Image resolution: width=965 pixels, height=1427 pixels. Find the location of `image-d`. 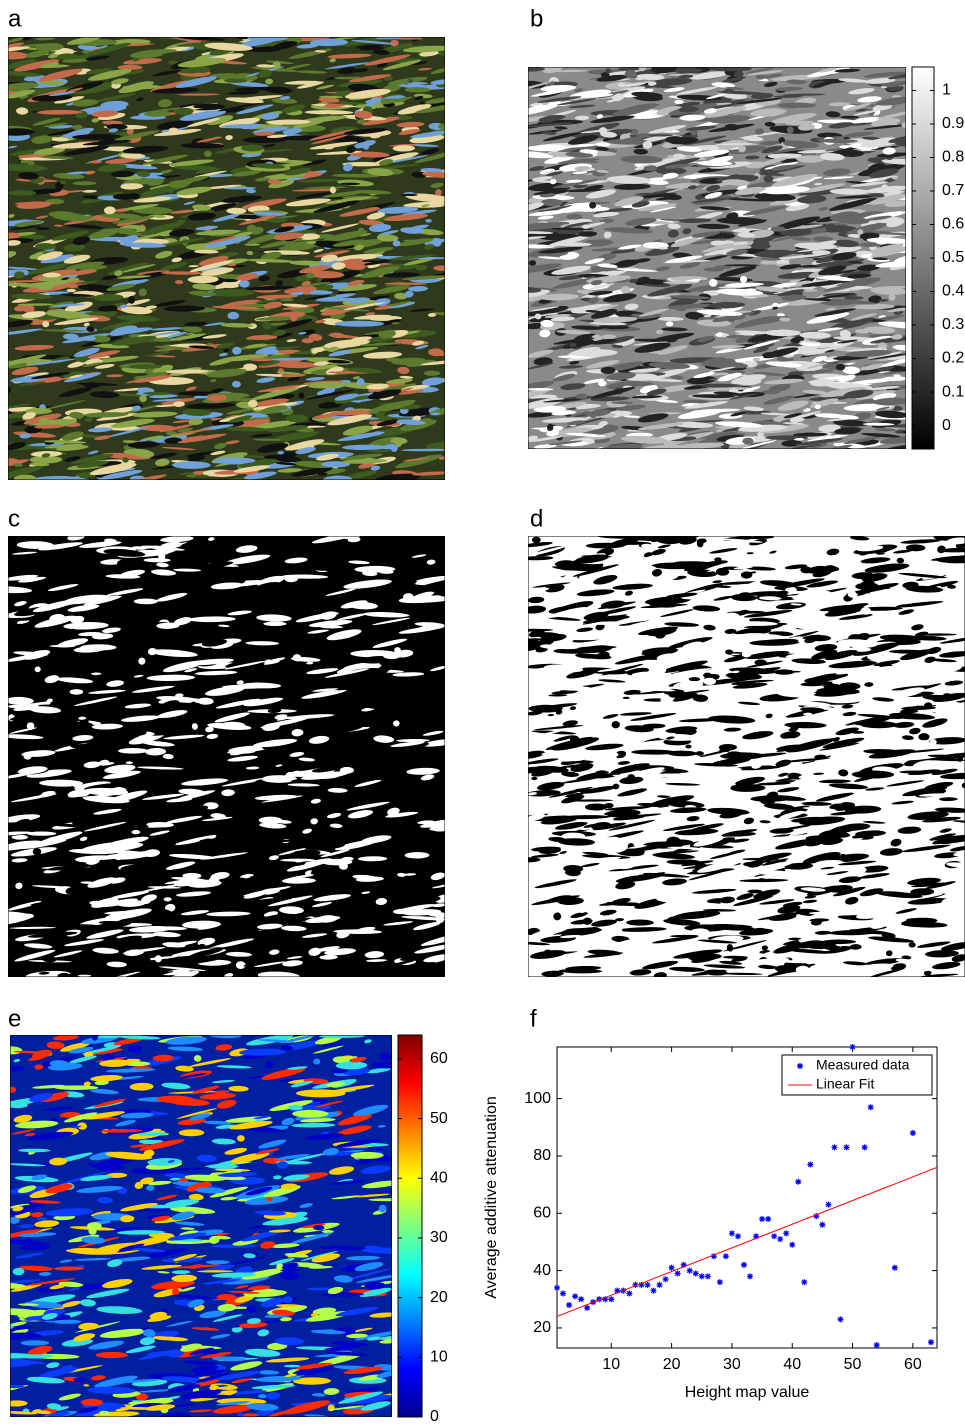

image-d is located at coordinates (735, 755).